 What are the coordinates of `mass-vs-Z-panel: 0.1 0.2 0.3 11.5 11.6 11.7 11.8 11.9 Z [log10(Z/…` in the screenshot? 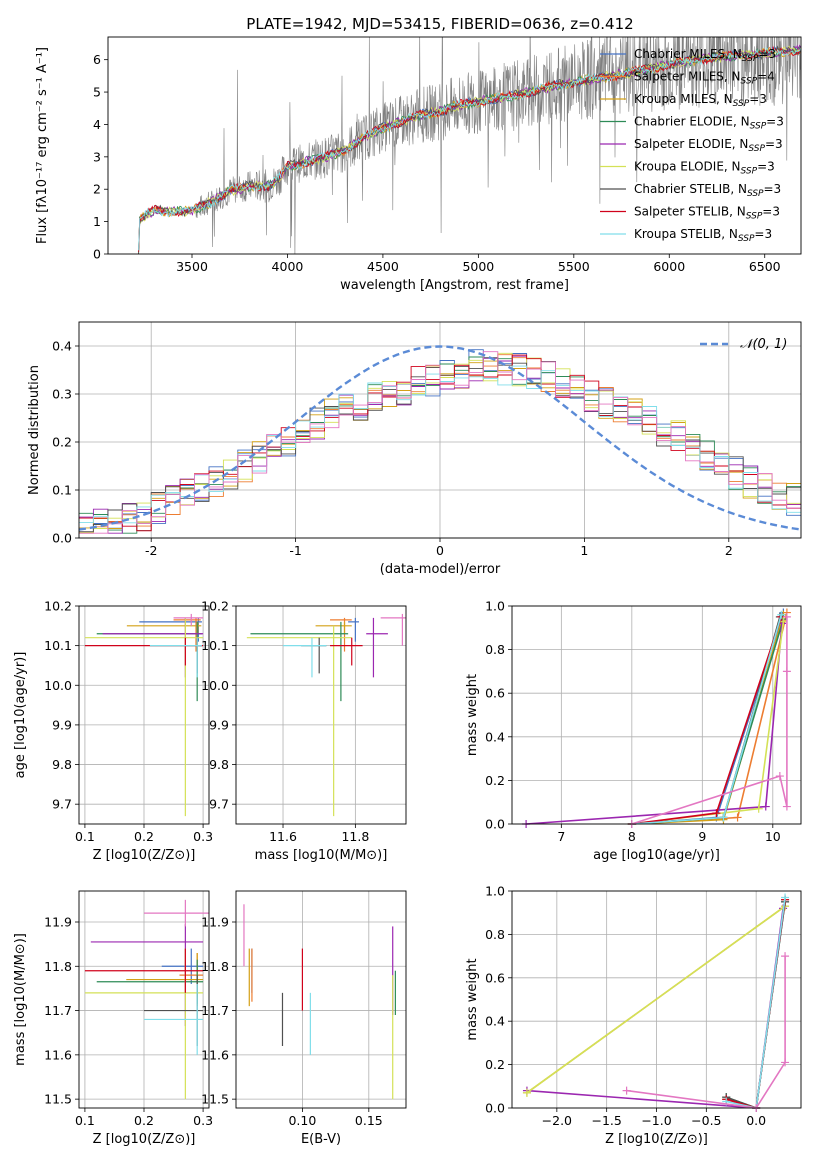 It's located at (113, 1018).